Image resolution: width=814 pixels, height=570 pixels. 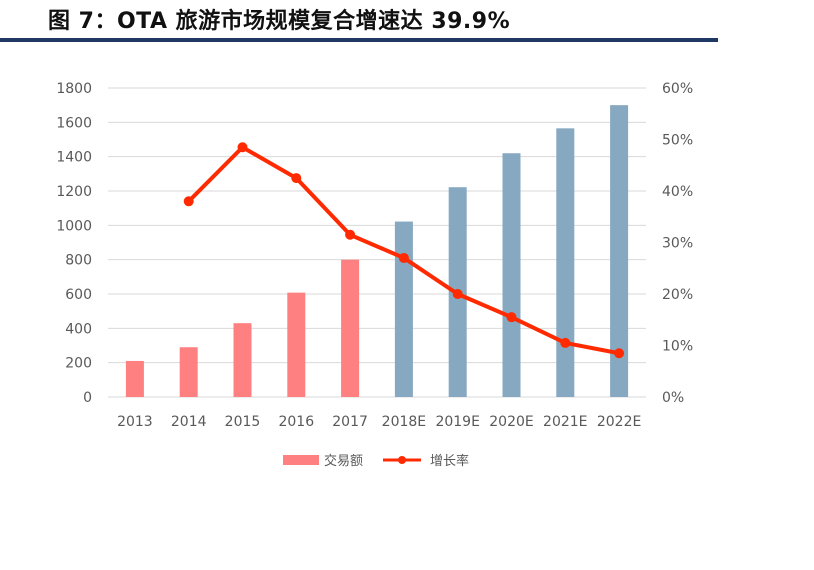 What do you see at coordinates (296, 344) in the screenshot?
I see `bar-2016` at bounding box center [296, 344].